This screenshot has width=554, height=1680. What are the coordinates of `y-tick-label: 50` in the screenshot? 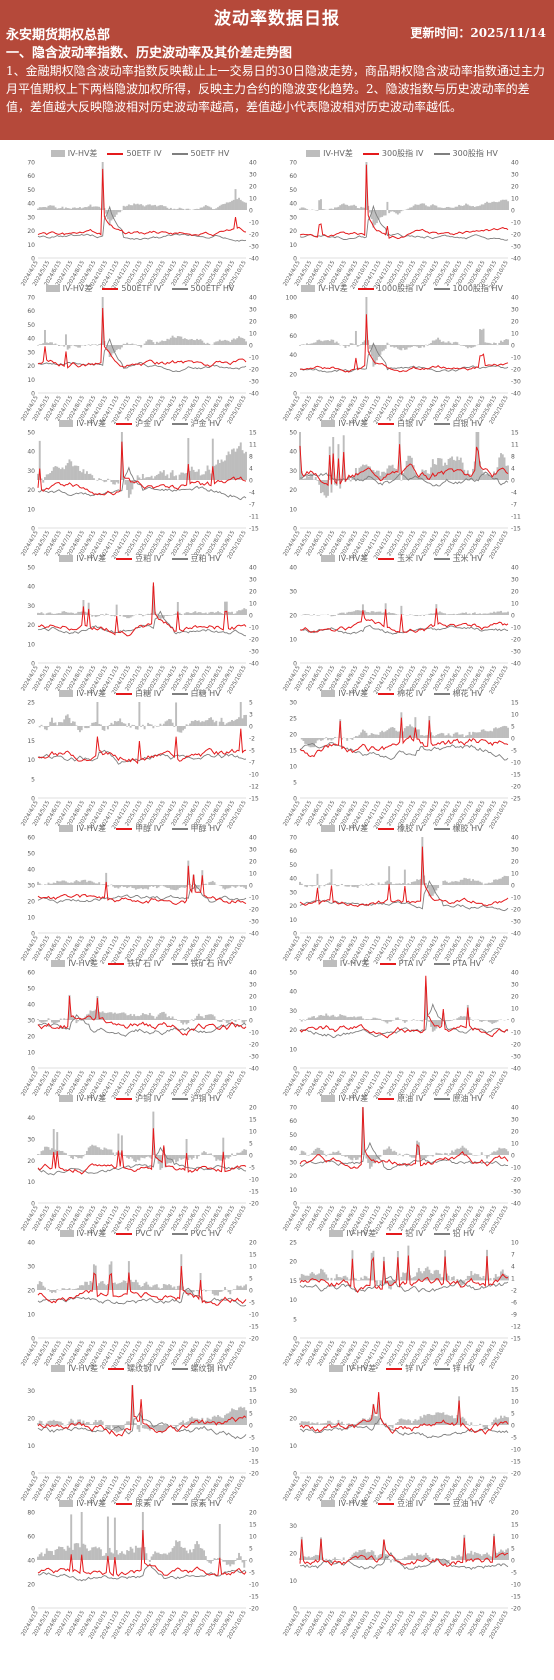 It's located at (293, 865).